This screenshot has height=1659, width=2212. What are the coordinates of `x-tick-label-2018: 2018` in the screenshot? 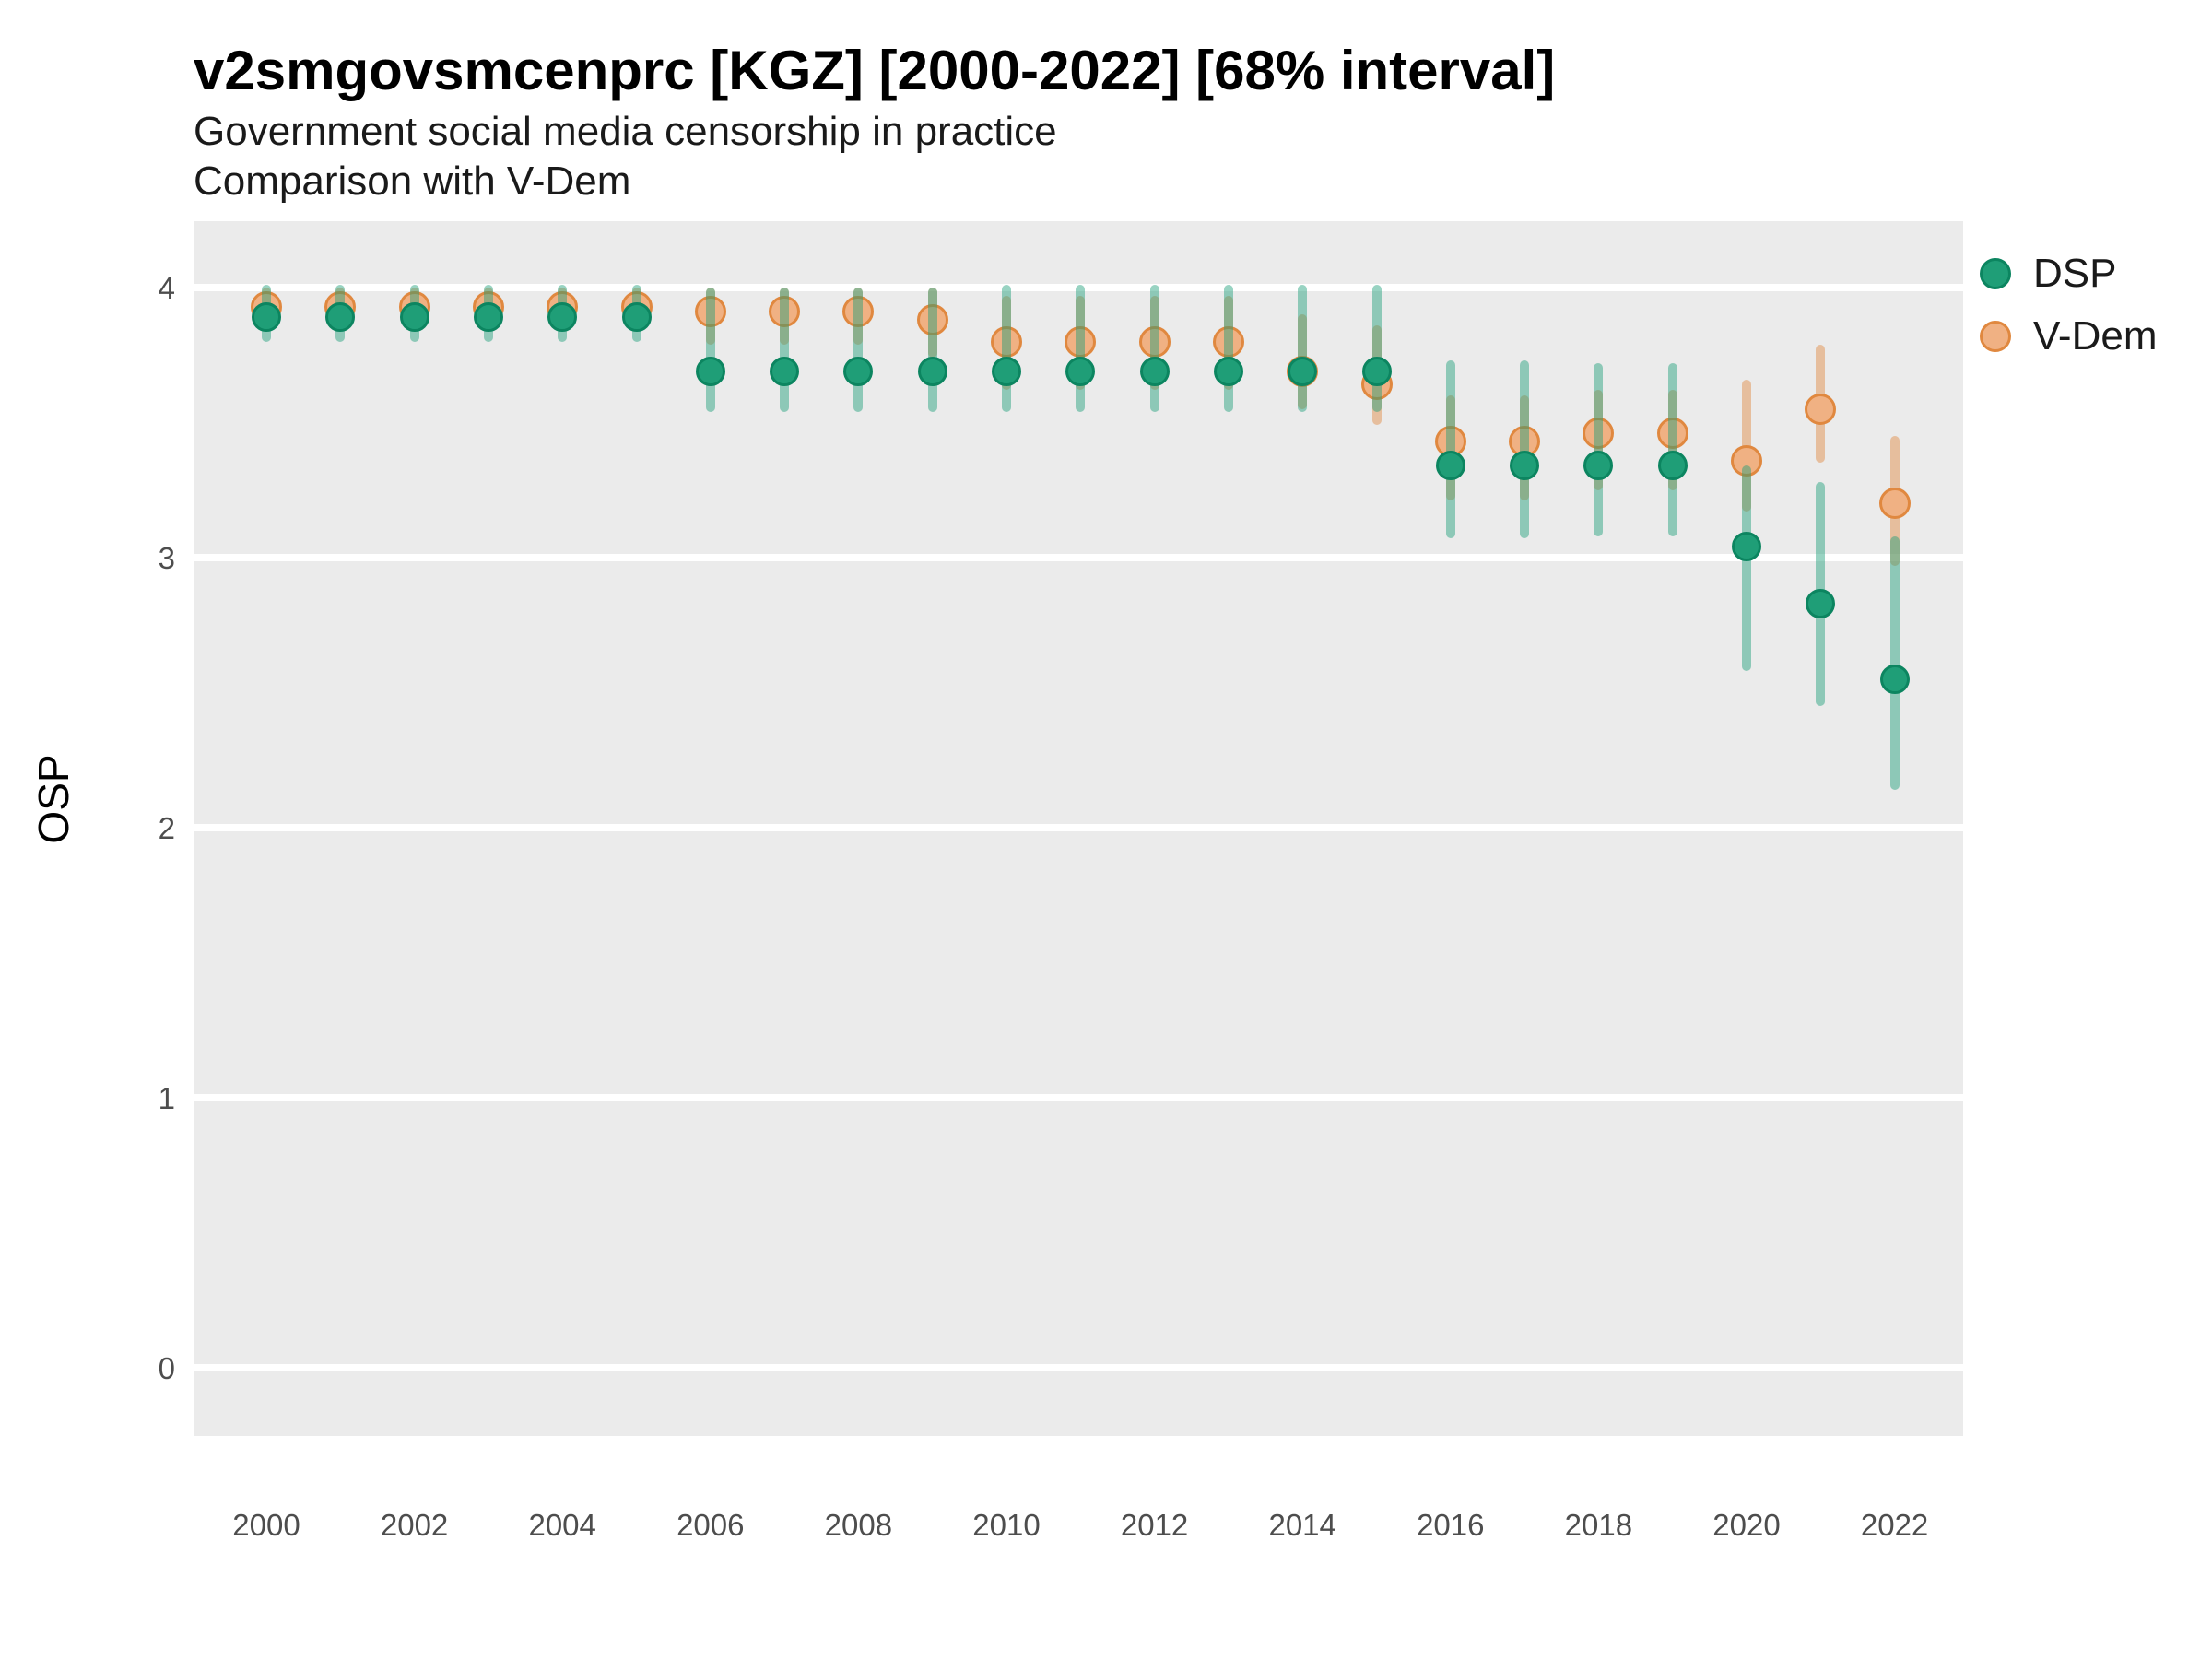 It's located at (1598, 1525).